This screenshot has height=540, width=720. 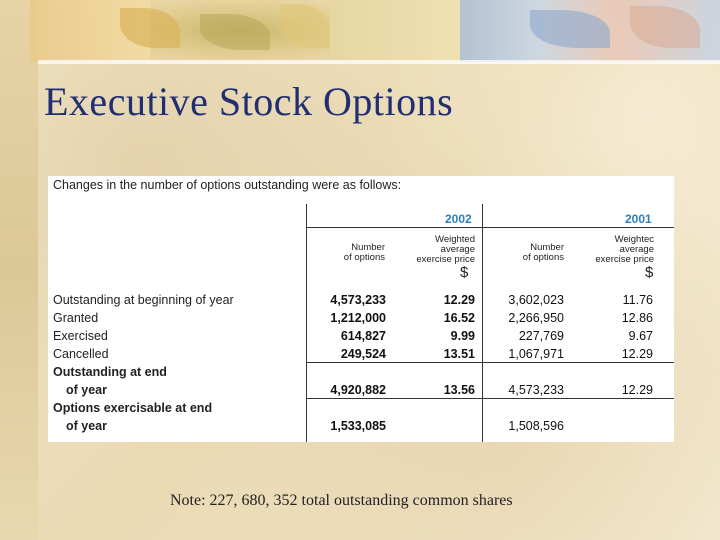 I want to click on slide-title: Executive Stock Options, so click(x=249, y=101).